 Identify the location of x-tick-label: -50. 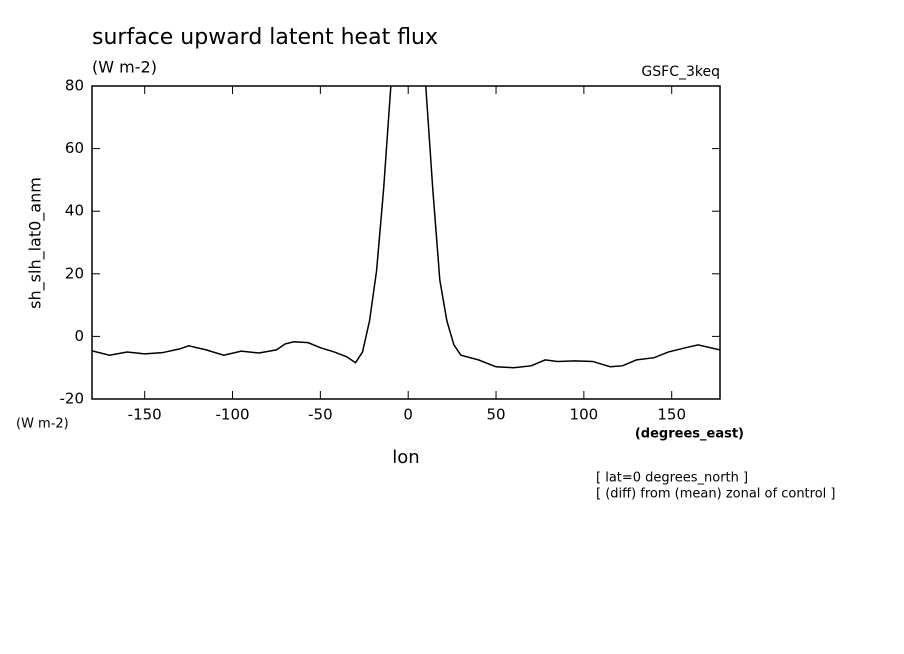
(320, 415).